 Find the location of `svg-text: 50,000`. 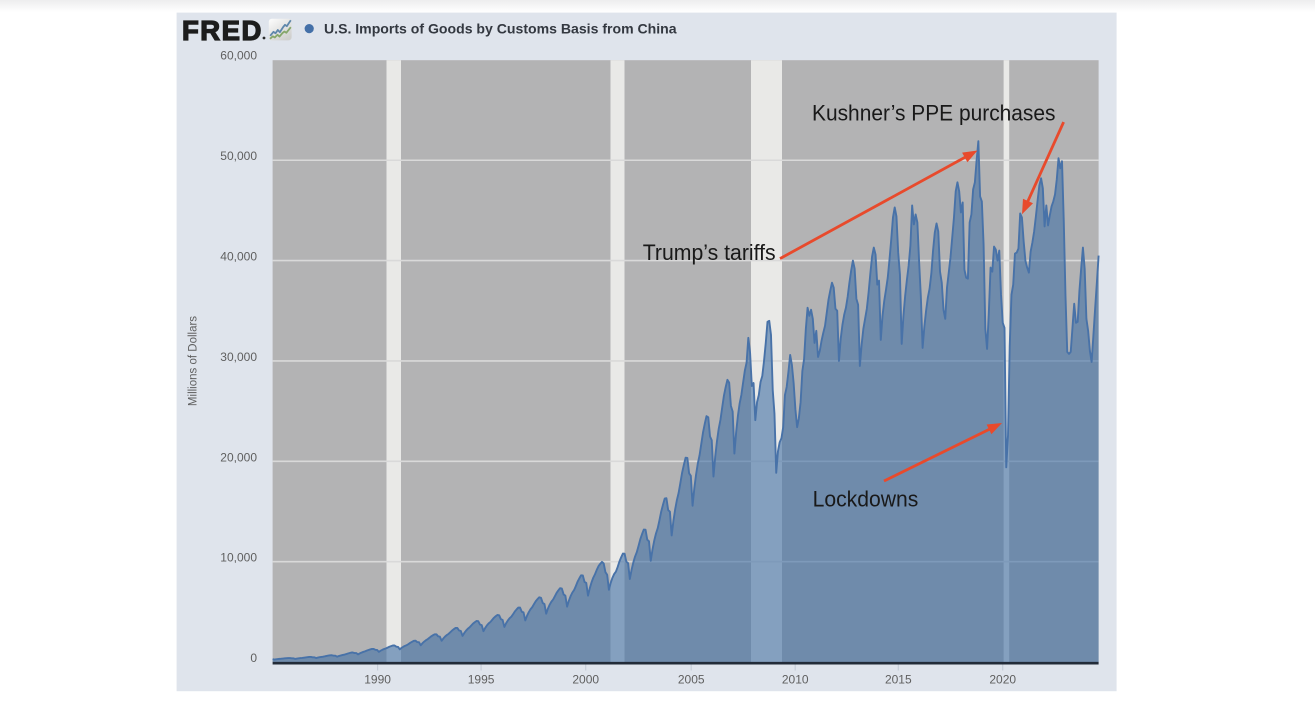

svg-text: 50,000 is located at coordinates (238, 156).